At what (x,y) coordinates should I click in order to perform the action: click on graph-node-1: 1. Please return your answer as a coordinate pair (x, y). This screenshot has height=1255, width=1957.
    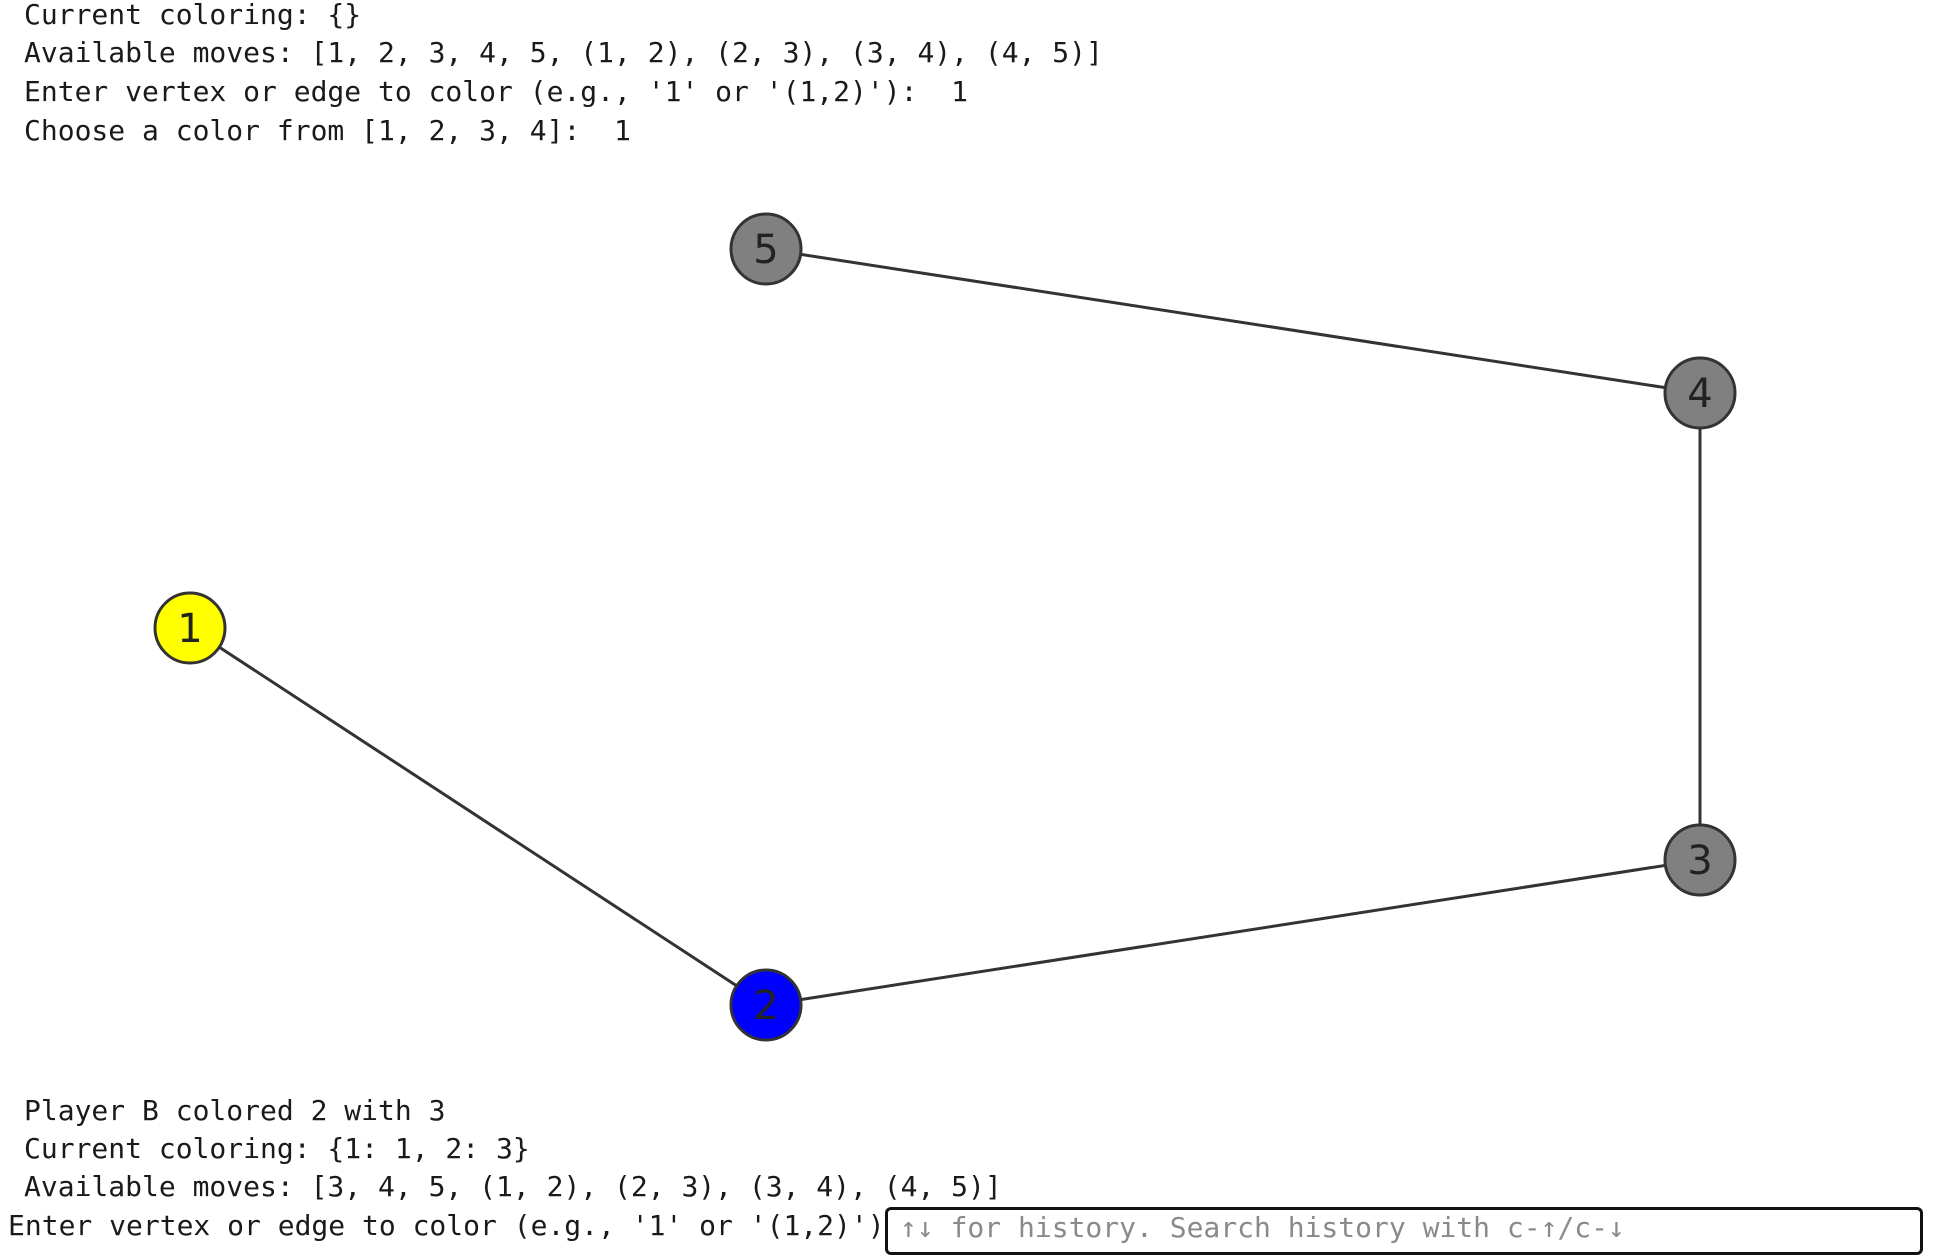
    Looking at the image, I should click on (190, 628).